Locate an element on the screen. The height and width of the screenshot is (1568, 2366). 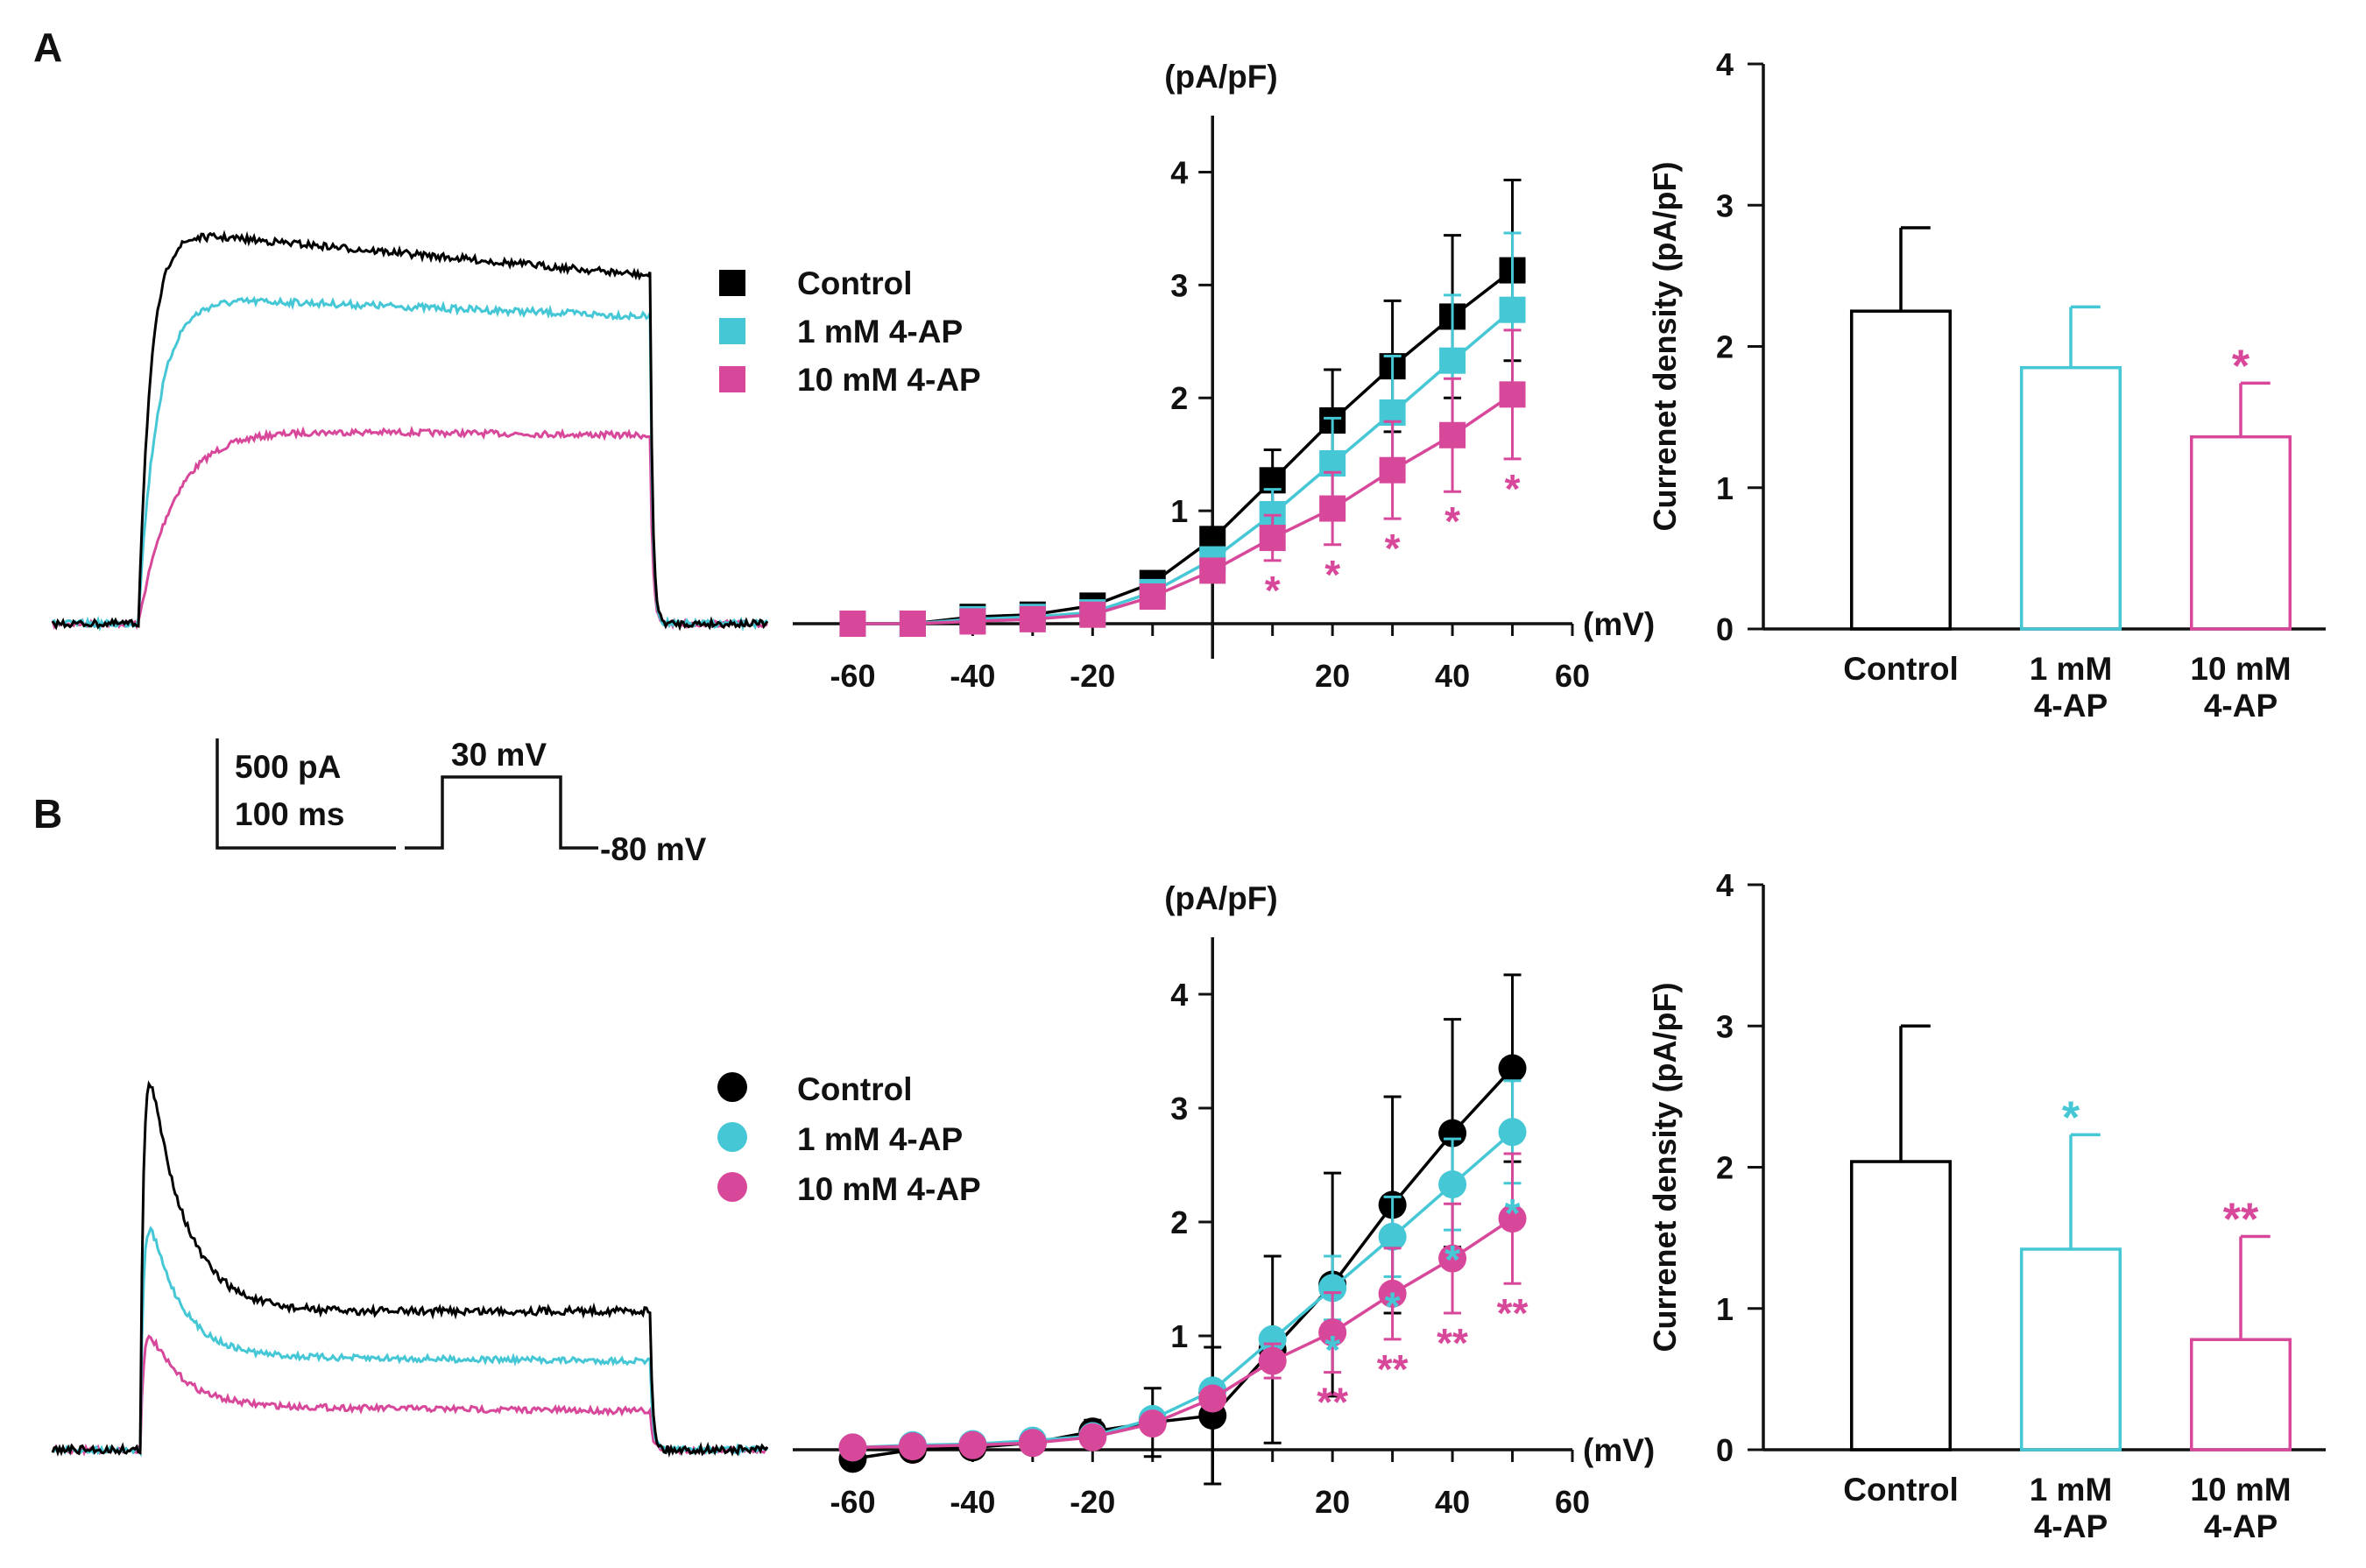
legend-a-1mm-marker is located at coordinates (732, 331).